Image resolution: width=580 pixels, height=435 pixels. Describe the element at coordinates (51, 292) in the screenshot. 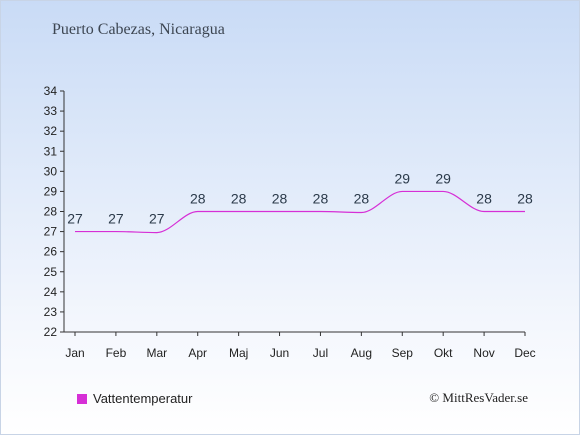

I see `y-tick-label: 24` at that location.